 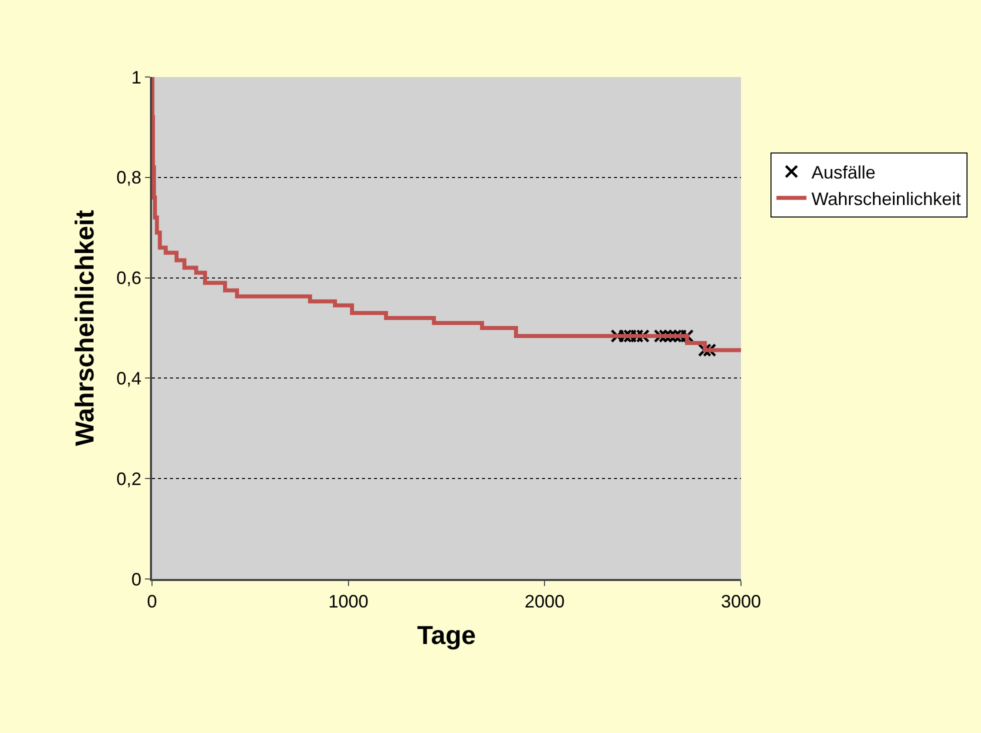 I want to click on legend-label: Wahrscheinlichkeit, so click(x=886, y=198).